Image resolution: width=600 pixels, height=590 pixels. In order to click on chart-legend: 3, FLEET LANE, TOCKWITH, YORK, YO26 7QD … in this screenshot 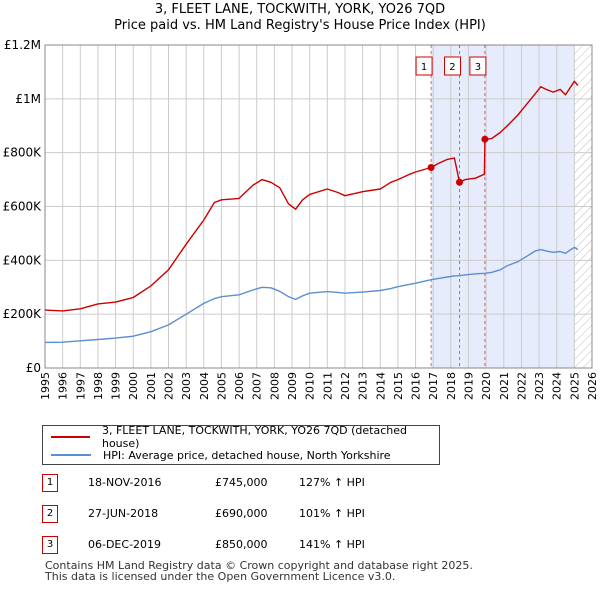, I will do `click(241, 444)`.